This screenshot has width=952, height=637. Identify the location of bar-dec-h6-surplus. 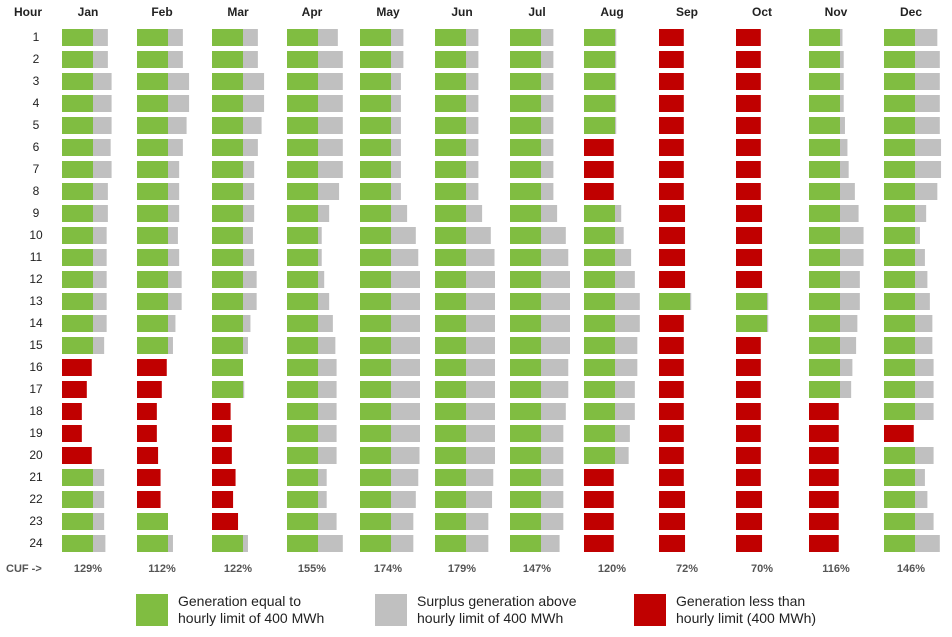
(928, 147).